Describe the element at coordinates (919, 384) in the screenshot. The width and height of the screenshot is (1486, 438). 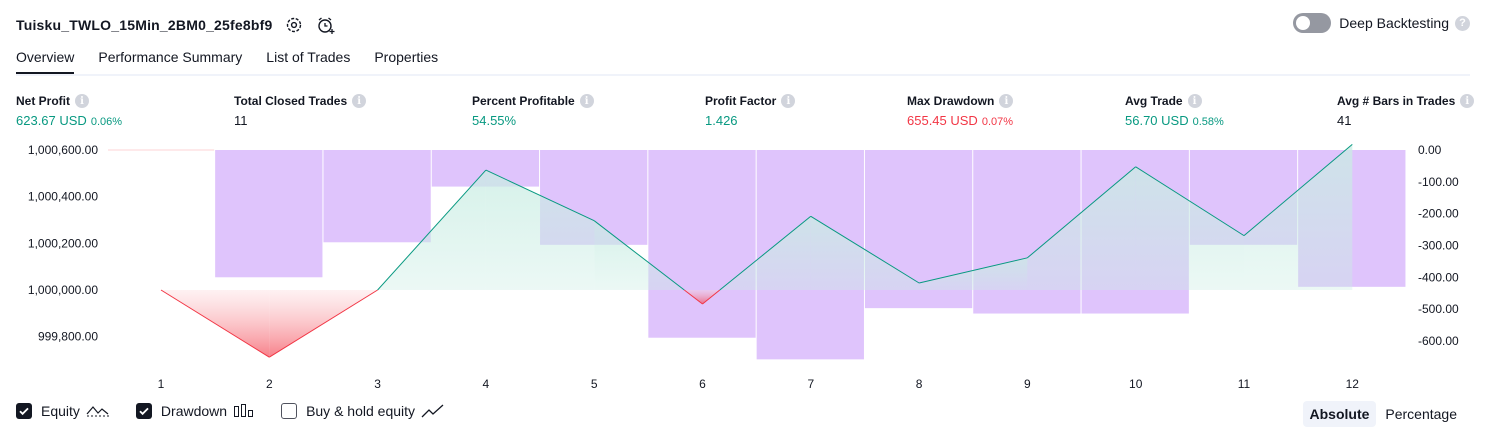
I see `x-axis-tick-label: 8` at that location.